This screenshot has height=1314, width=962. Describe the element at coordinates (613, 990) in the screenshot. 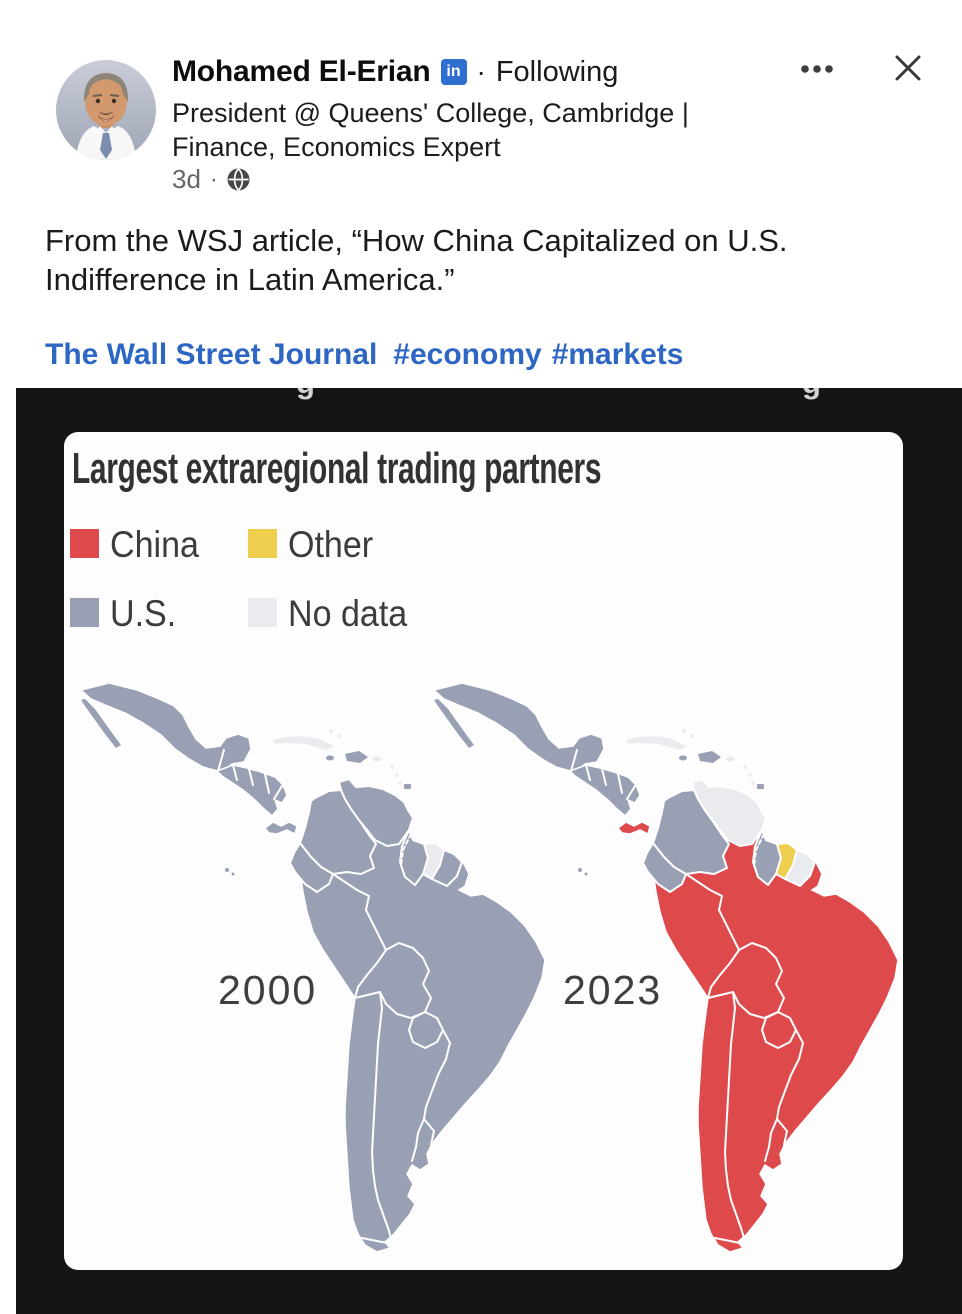

I see `year-label-2023: 2023` at that location.